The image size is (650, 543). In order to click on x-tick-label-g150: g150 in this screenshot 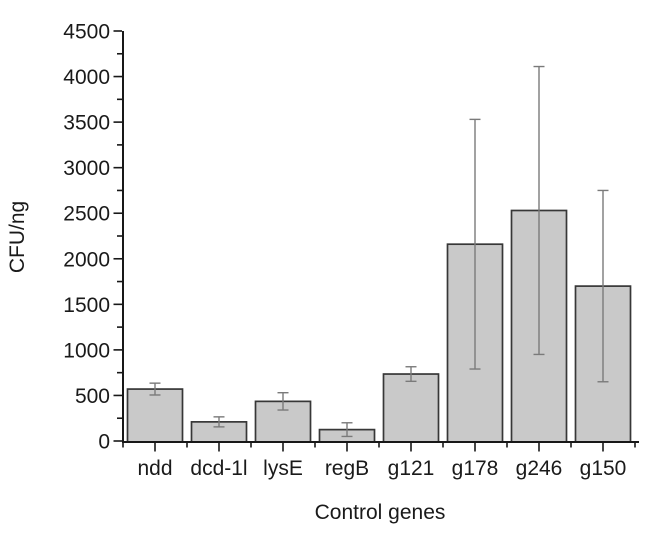, I will do `click(603, 468)`.